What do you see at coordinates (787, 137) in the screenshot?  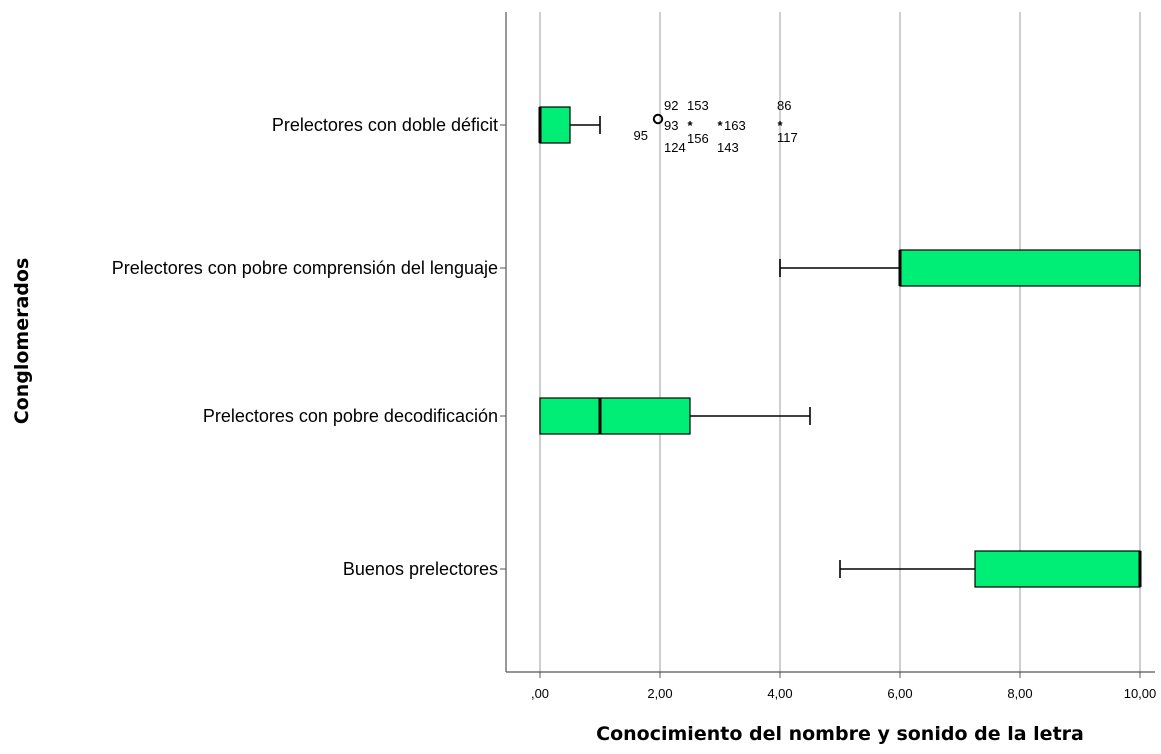 I see `outlier-label: 117` at bounding box center [787, 137].